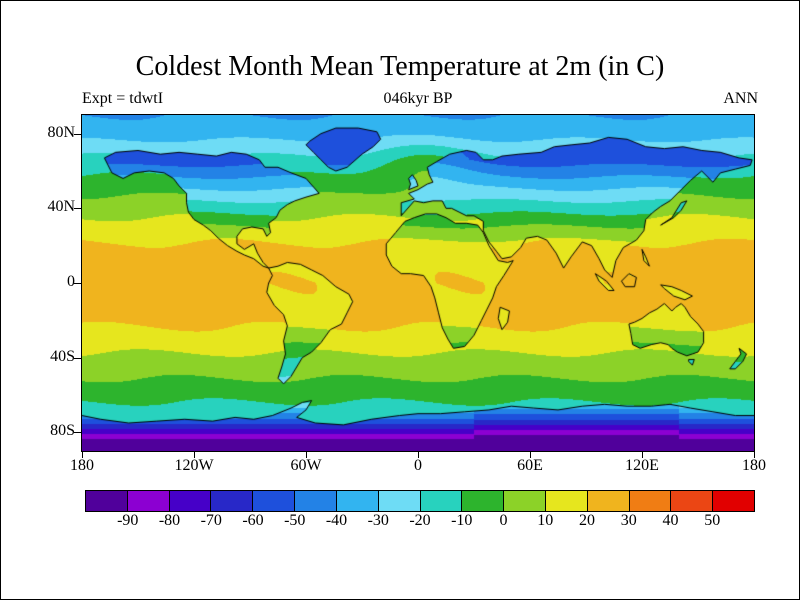  Describe the element at coordinates (61, 132) in the screenshot. I see `lat-tick-label: 80N` at that location.